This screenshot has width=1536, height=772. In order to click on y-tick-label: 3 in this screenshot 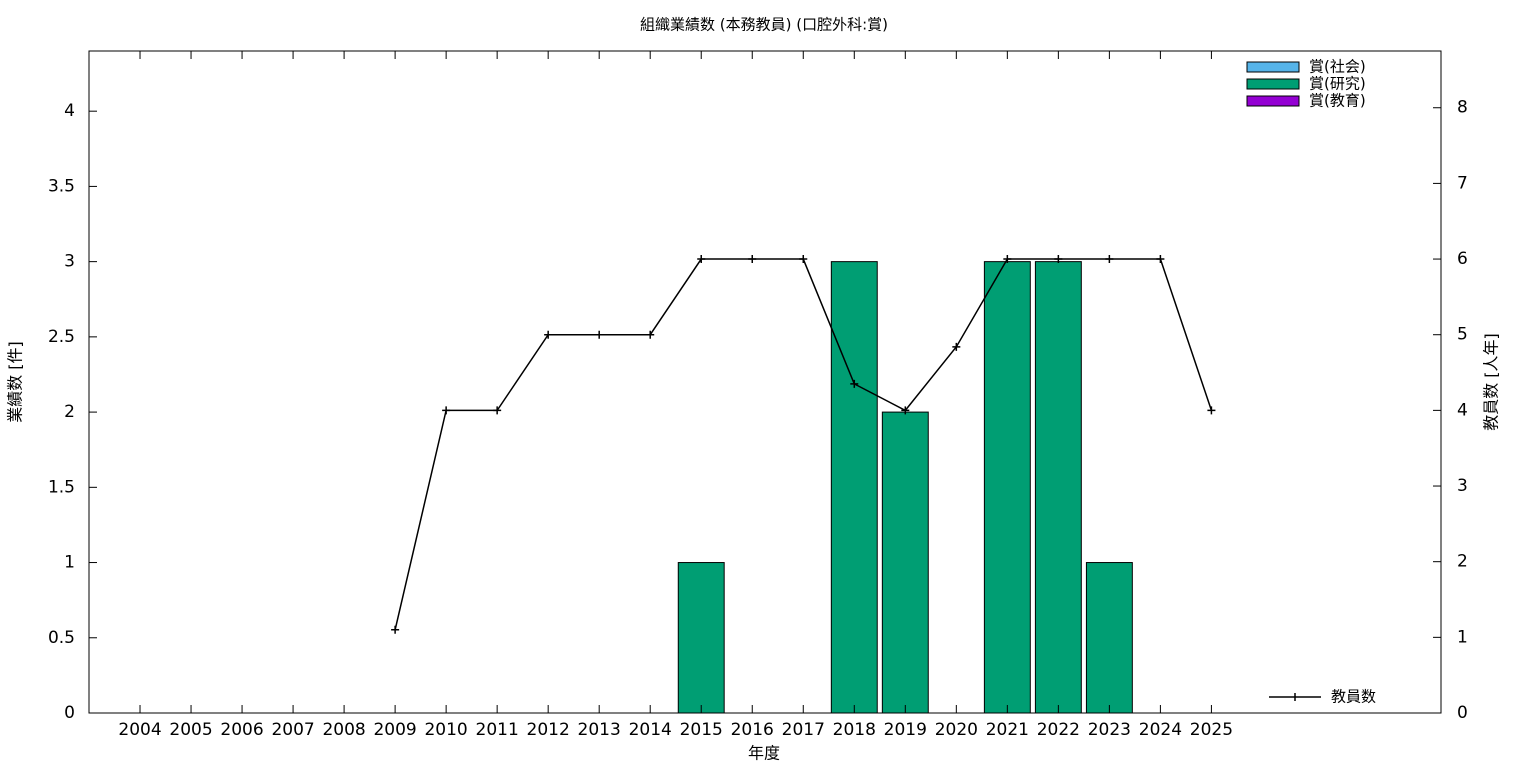, I will do `click(69, 262)`.